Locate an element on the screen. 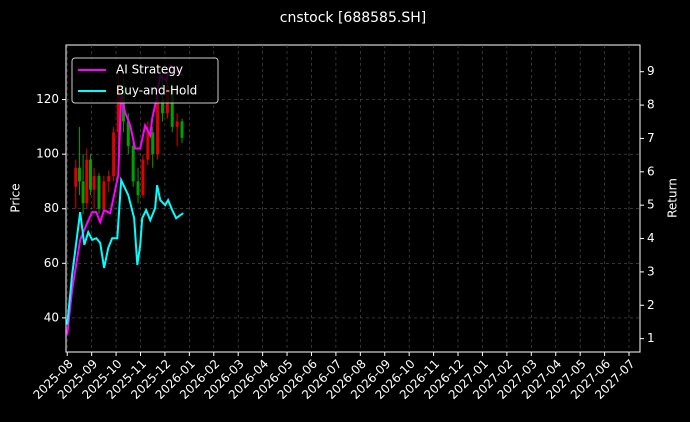 Image resolution: width=690 pixels, height=422 pixels. y2-tick-label: 8 is located at coordinates (651, 105).